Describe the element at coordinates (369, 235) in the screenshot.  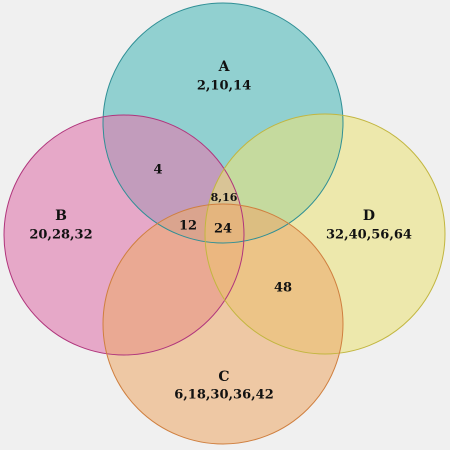
I see `set-d-elements: 32,40,56,64` at that location.